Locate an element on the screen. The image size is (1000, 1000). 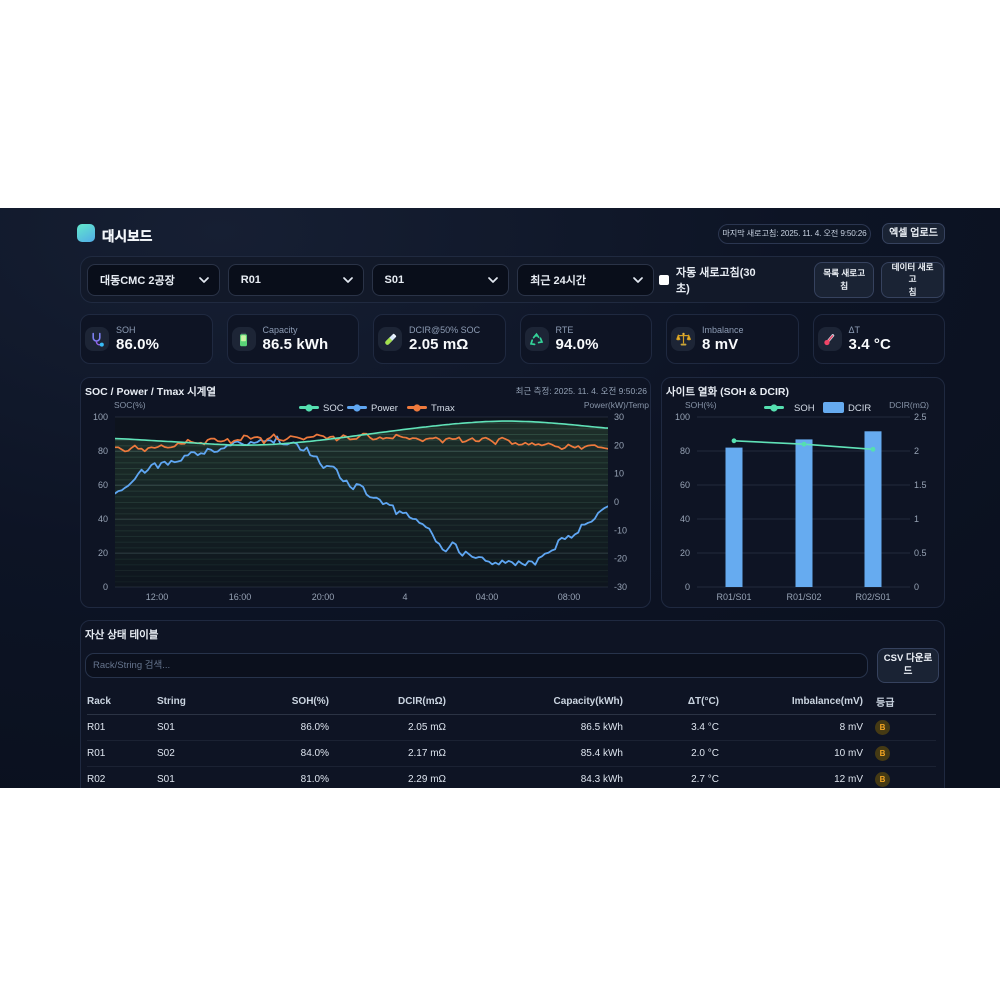
svg-text: -30 is located at coordinates (620, 587).